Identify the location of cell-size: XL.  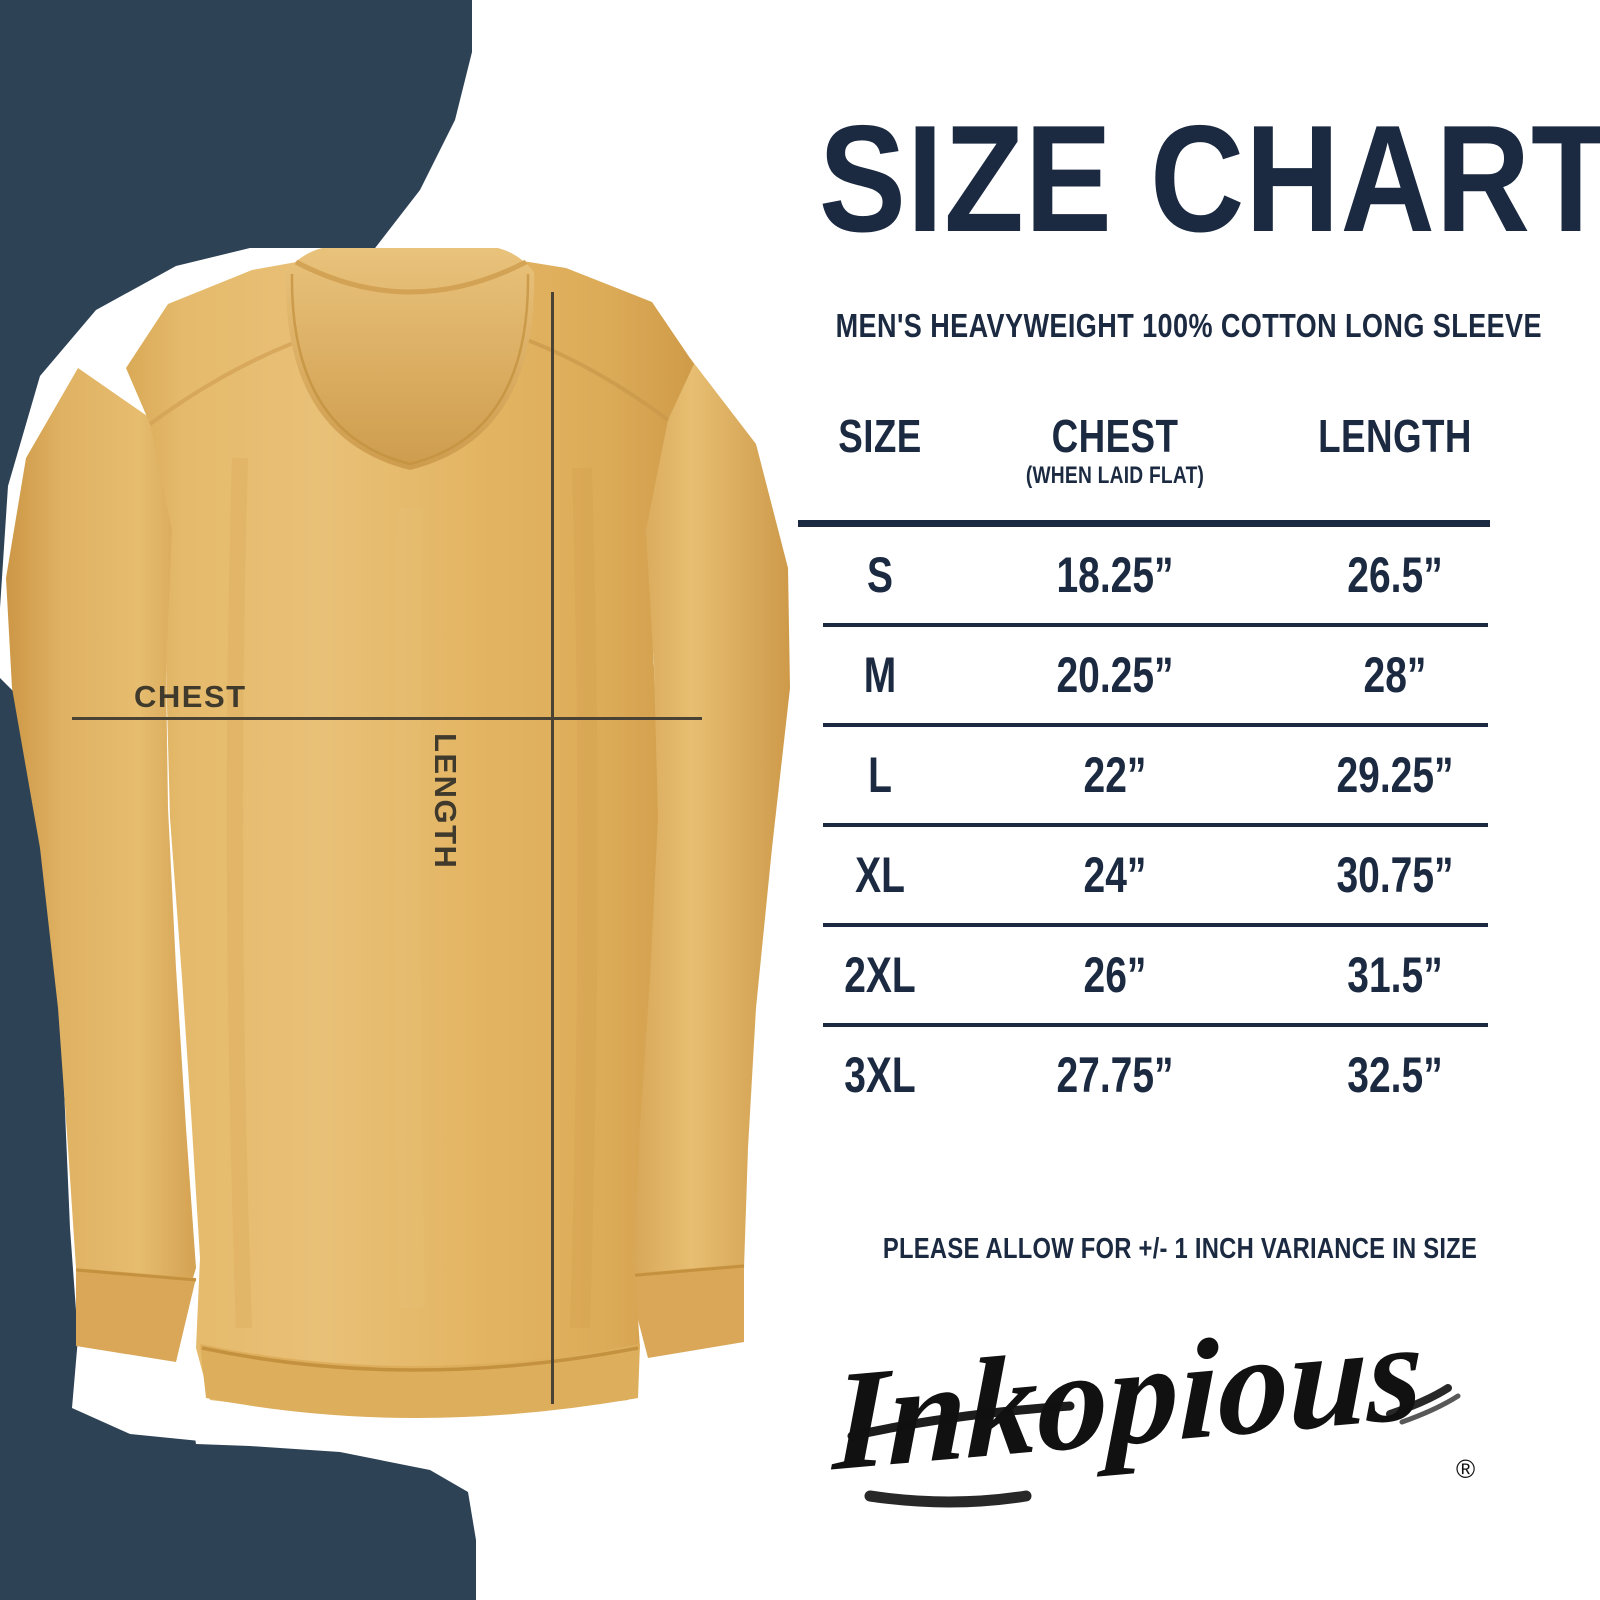
(880, 875).